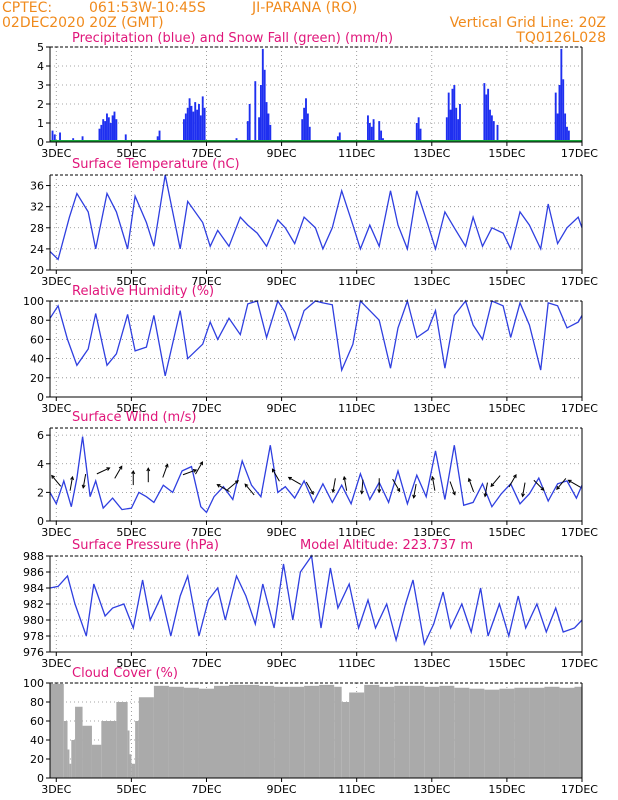 The image size is (618, 800). I want to click on y-tick-label: 24, so click(37, 249).